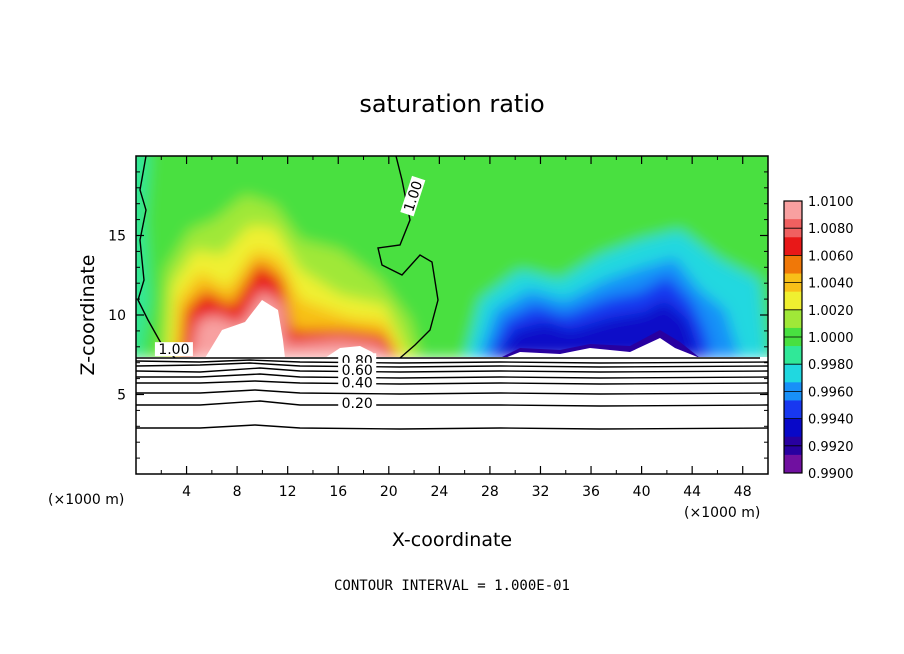 The width and height of the screenshot is (904, 654). Describe the element at coordinates (88, 315) in the screenshot. I see `y-axis-label: Z-coordinate` at that location.